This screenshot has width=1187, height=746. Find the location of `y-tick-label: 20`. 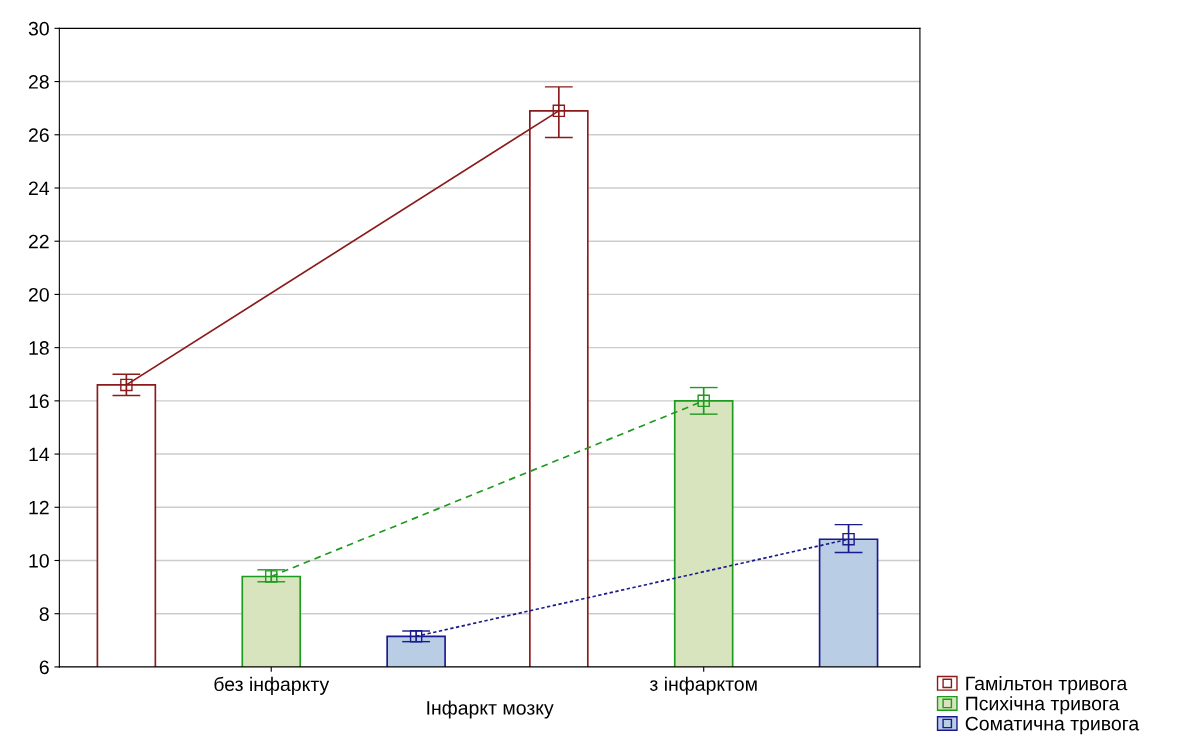

y-tick-label: 20 is located at coordinates (38, 294).